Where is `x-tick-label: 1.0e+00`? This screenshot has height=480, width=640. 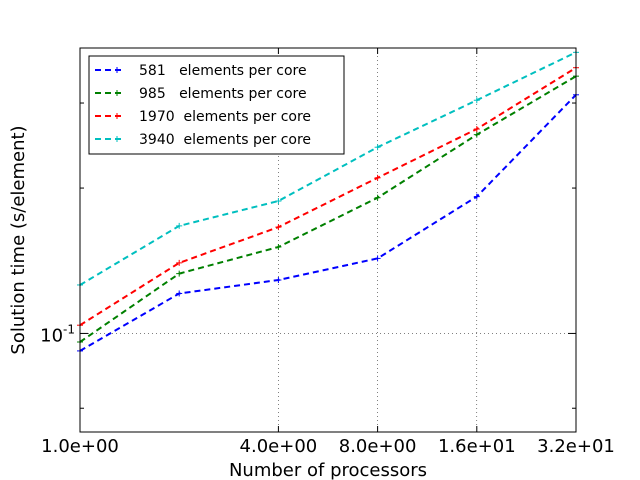
x-tick-label: 1.0e+00 is located at coordinates (80, 446).